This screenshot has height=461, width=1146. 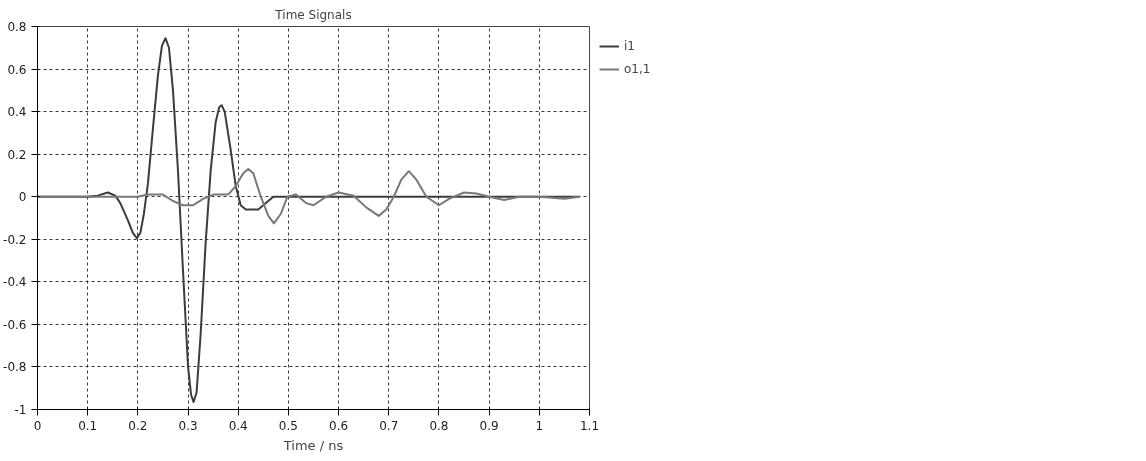 What do you see at coordinates (313, 445) in the screenshot?
I see `x-axis-title: Time / ns` at bounding box center [313, 445].